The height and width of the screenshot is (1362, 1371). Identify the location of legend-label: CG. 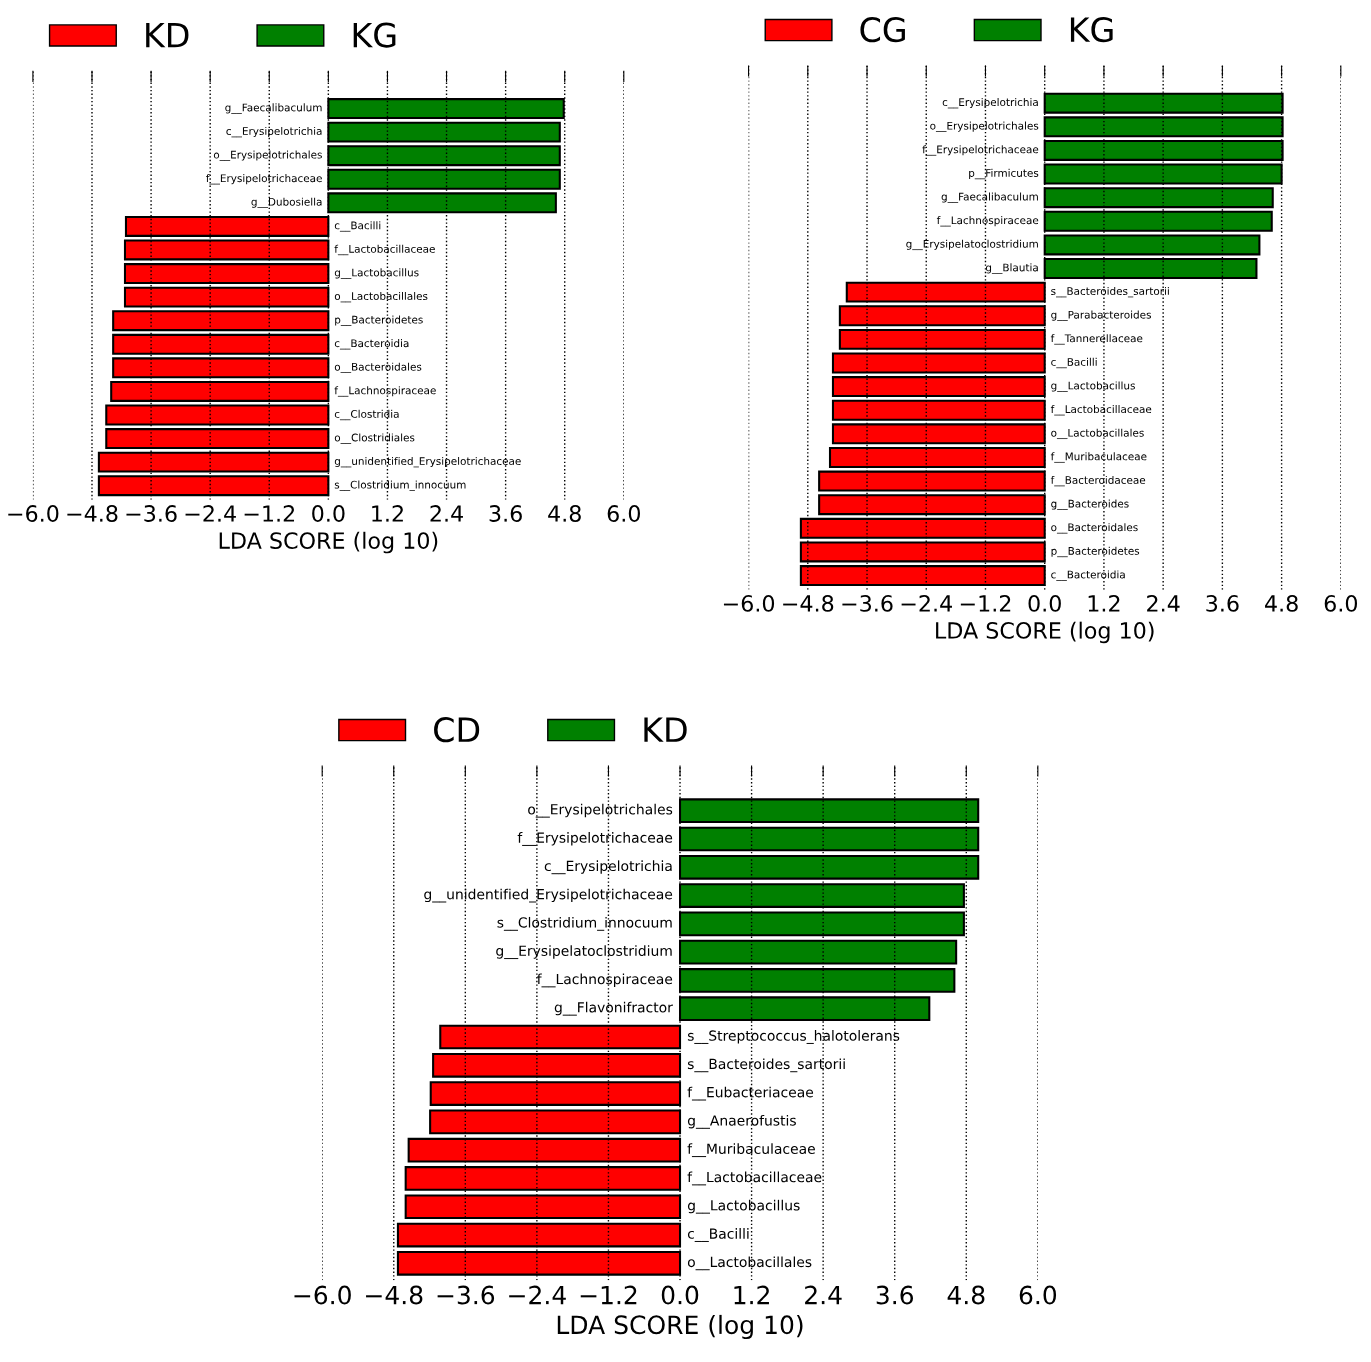
(882, 30).